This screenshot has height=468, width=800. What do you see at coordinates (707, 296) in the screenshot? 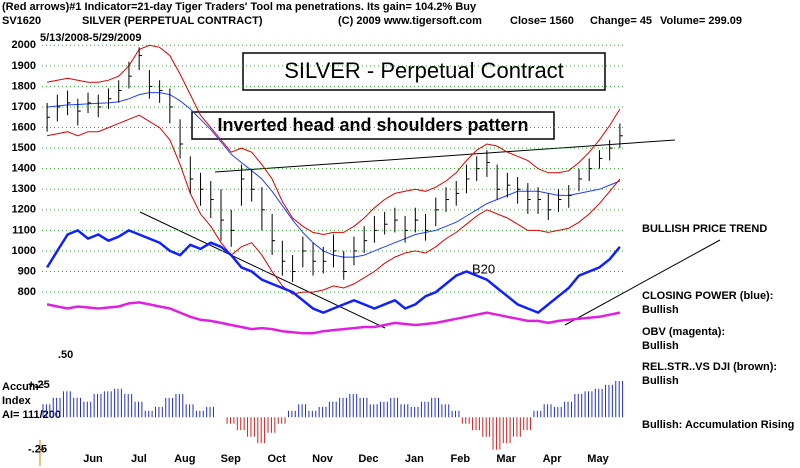
I see `legend-entry: CLOSING POWER (blue):` at bounding box center [707, 296].